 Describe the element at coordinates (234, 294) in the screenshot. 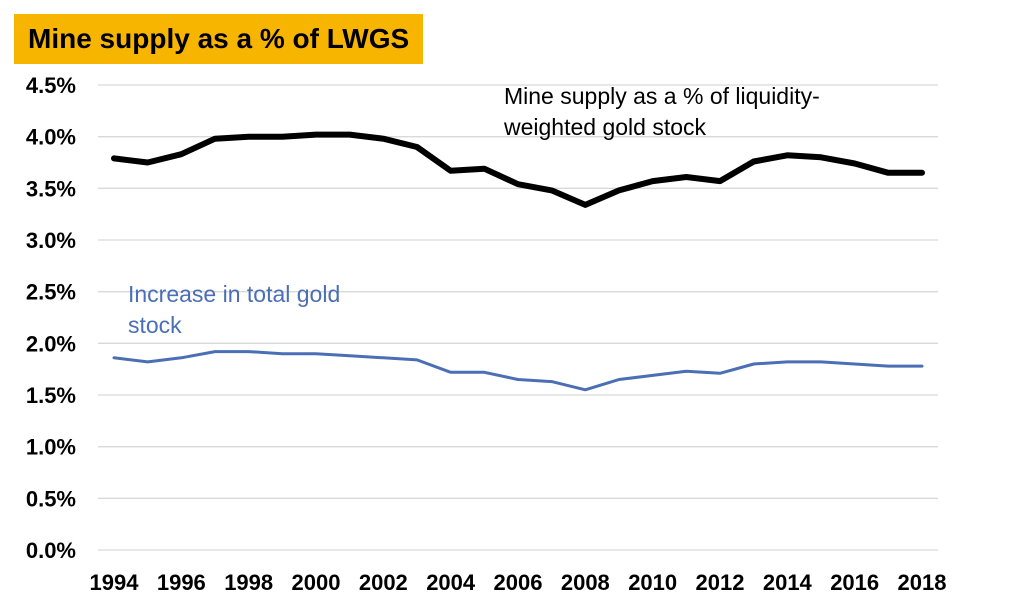

I see `series-label-2: Increase in total gold` at that location.